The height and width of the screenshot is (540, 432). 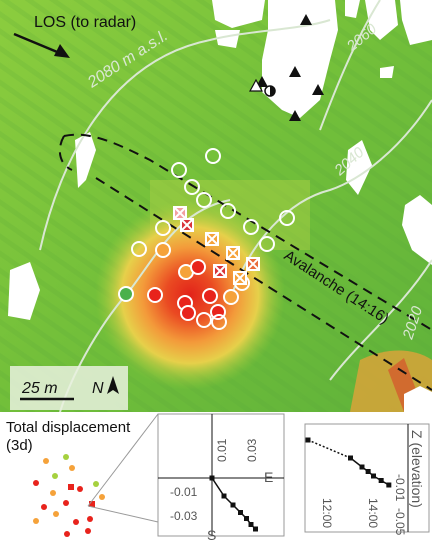 What do you see at coordinates (113, 385) in the screenshot?
I see `north-arrow-icon` at bounding box center [113, 385].